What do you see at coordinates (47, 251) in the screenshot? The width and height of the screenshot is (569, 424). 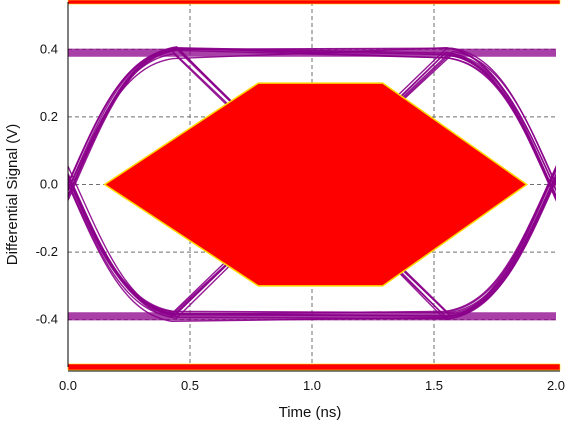 I see `y-tick-label-3: -0.2` at bounding box center [47, 251].